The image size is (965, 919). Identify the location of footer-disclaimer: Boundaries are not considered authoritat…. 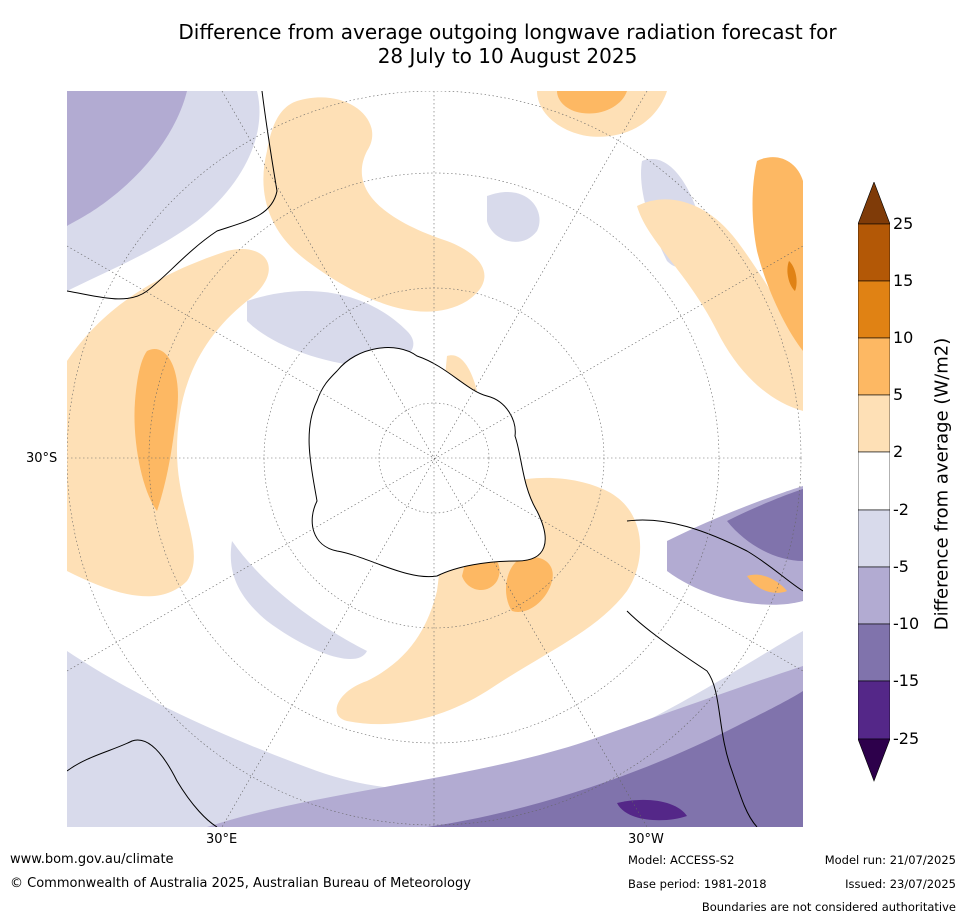
(828, 907).